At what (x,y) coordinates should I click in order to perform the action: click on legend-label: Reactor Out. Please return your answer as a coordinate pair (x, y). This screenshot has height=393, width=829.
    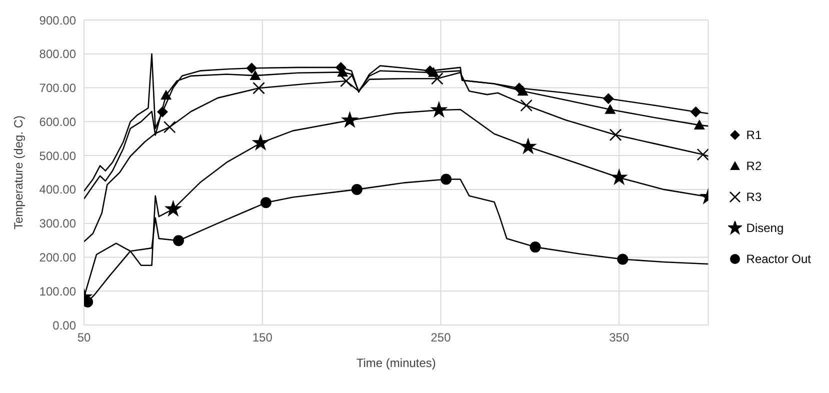
    Looking at the image, I should click on (778, 259).